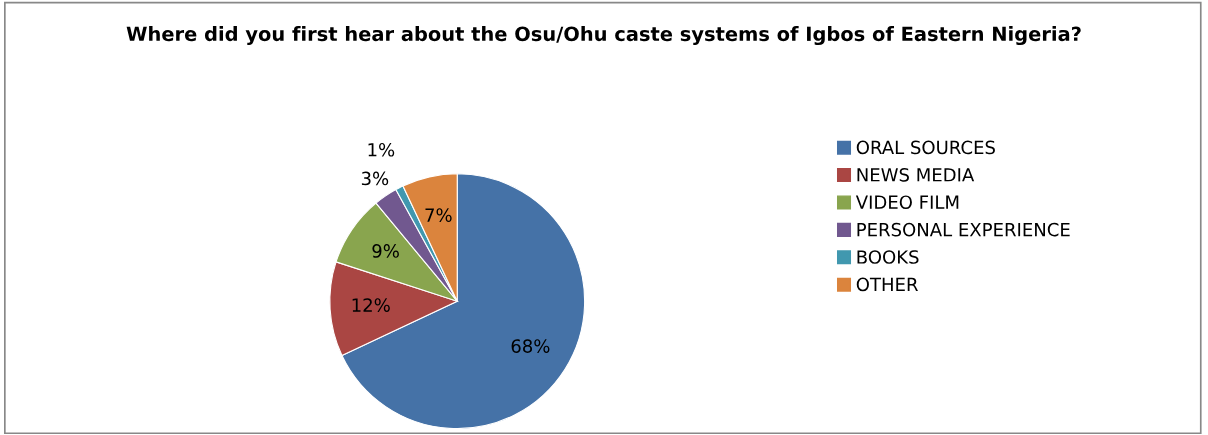  Describe the element at coordinates (530, 346) in the screenshot. I see `data-label: 68%` at that location.